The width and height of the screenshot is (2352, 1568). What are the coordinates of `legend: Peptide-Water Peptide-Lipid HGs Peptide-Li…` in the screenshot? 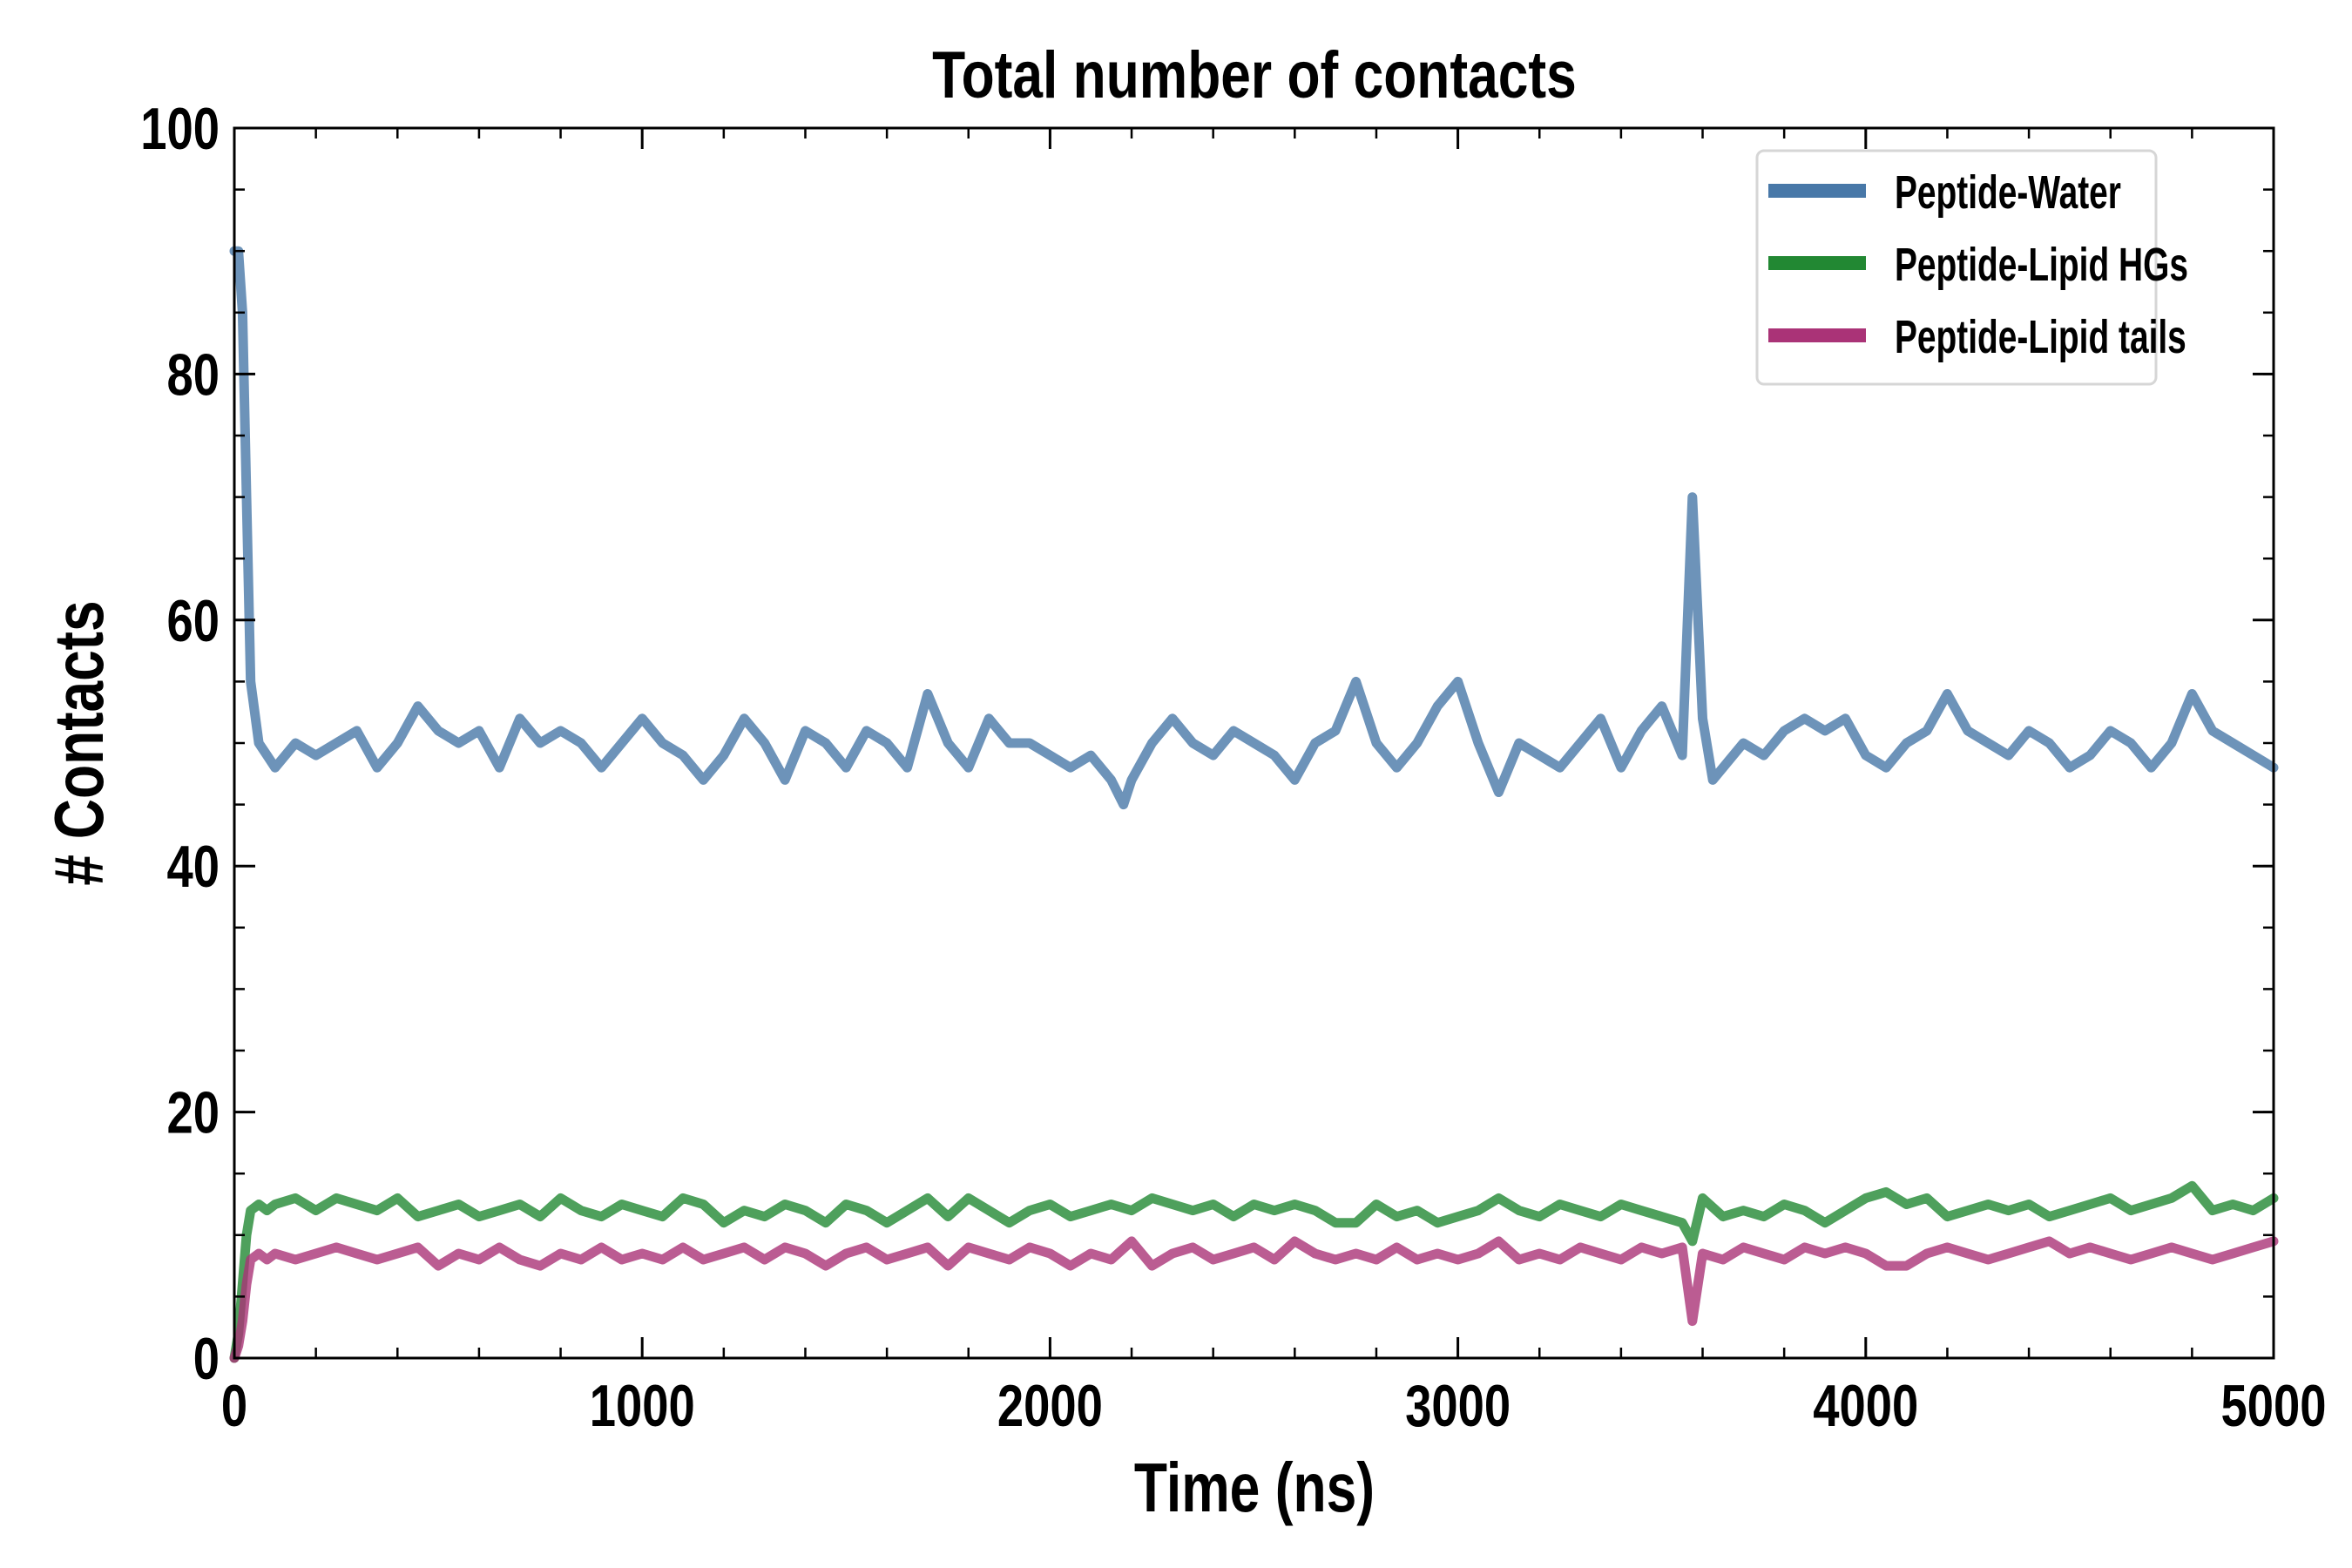 It's located at (1972, 267).